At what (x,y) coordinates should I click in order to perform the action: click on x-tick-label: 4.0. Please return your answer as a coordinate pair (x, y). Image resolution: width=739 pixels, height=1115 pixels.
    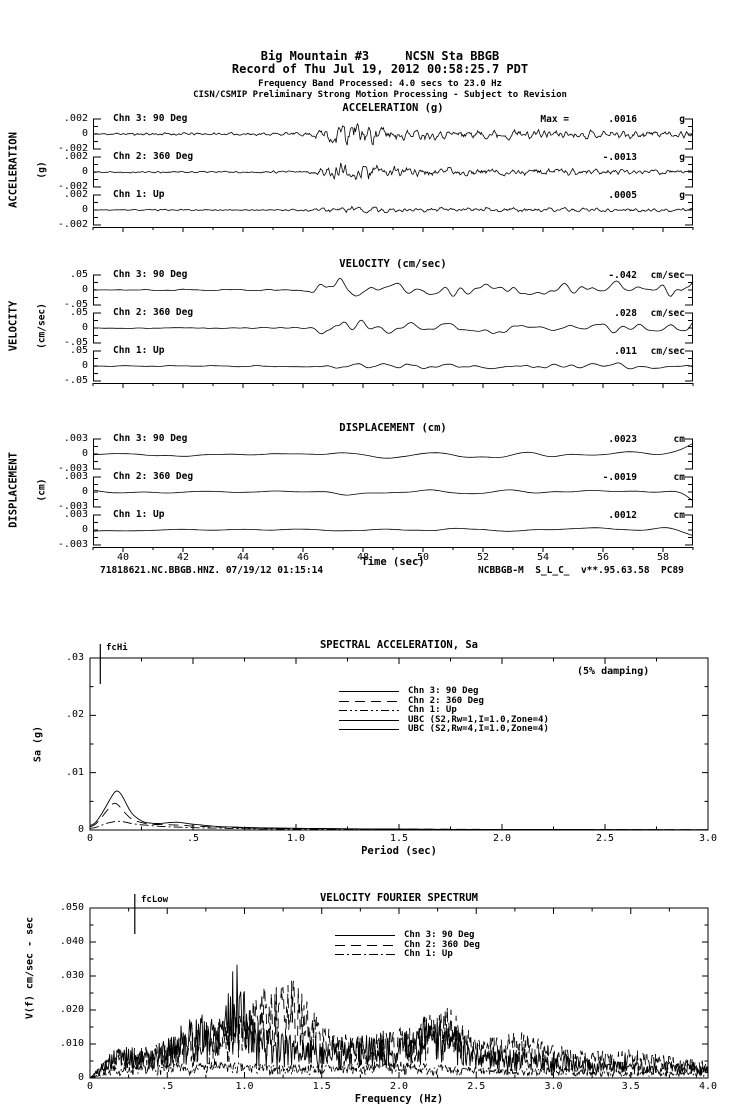
    Looking at the image, I should click on (708, 1086).